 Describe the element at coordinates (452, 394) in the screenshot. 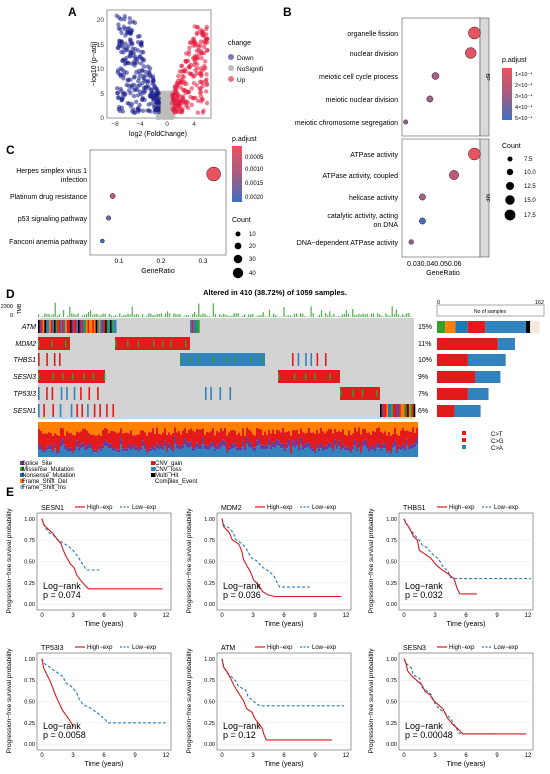

I see `gene-bar-segment` at that location.